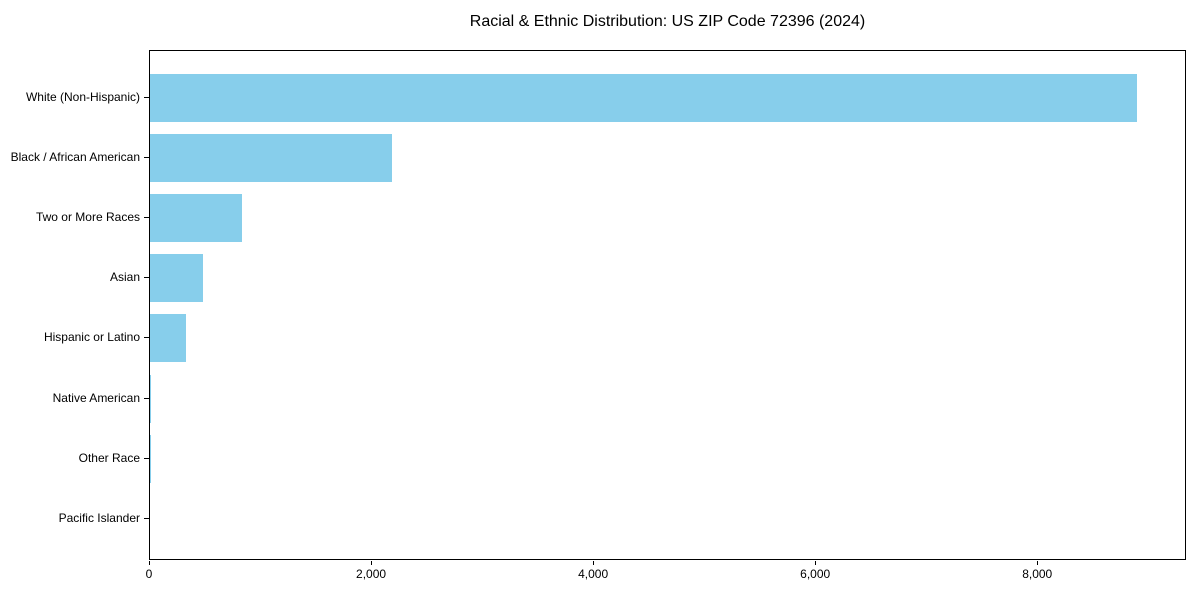  Describe the element at coordinates (371, 574) in the screenshot. I see `x-tick-label: 2,000` at that location.